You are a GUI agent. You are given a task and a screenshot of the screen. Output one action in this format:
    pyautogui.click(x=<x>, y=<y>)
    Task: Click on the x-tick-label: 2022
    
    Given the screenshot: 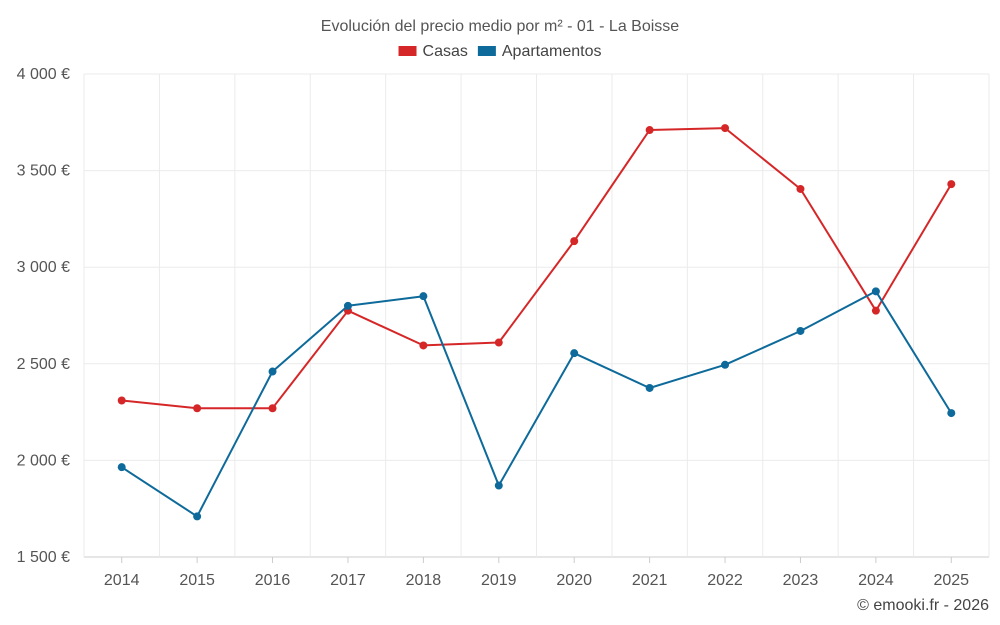 What is the action you would take?
    pyautogui.click(x=725, y=580)
    